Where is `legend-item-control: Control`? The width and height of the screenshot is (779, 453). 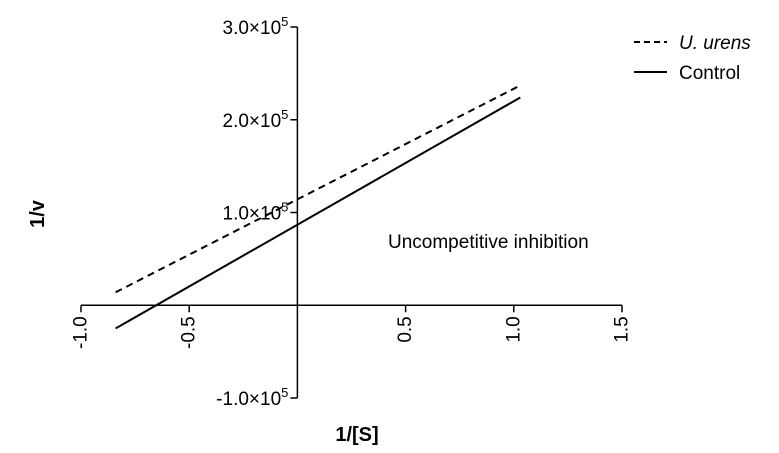
legend-item-control: Control is located at coordinates (687, 73).